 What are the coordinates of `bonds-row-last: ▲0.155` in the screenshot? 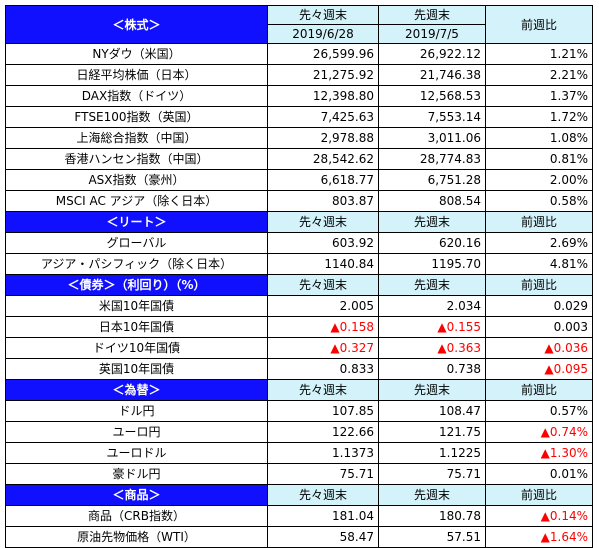 It's located at (432, 327).